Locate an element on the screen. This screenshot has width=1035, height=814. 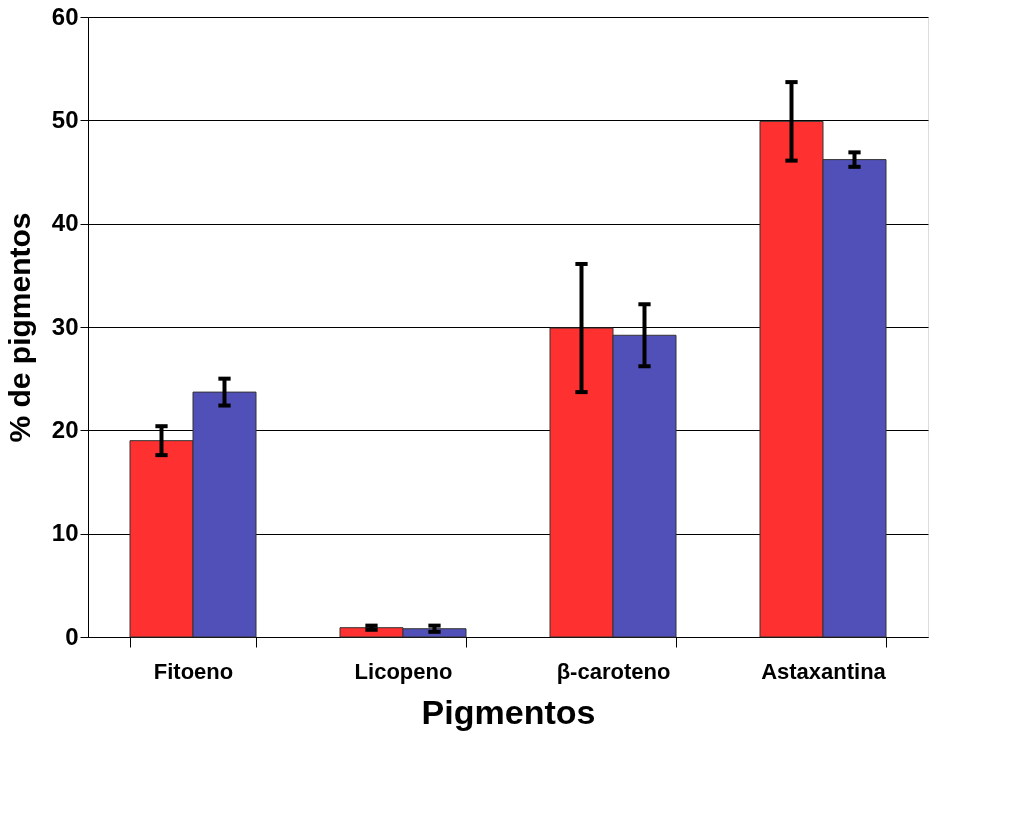
y-tick-label: 60 is located at coordinates (65, 16).